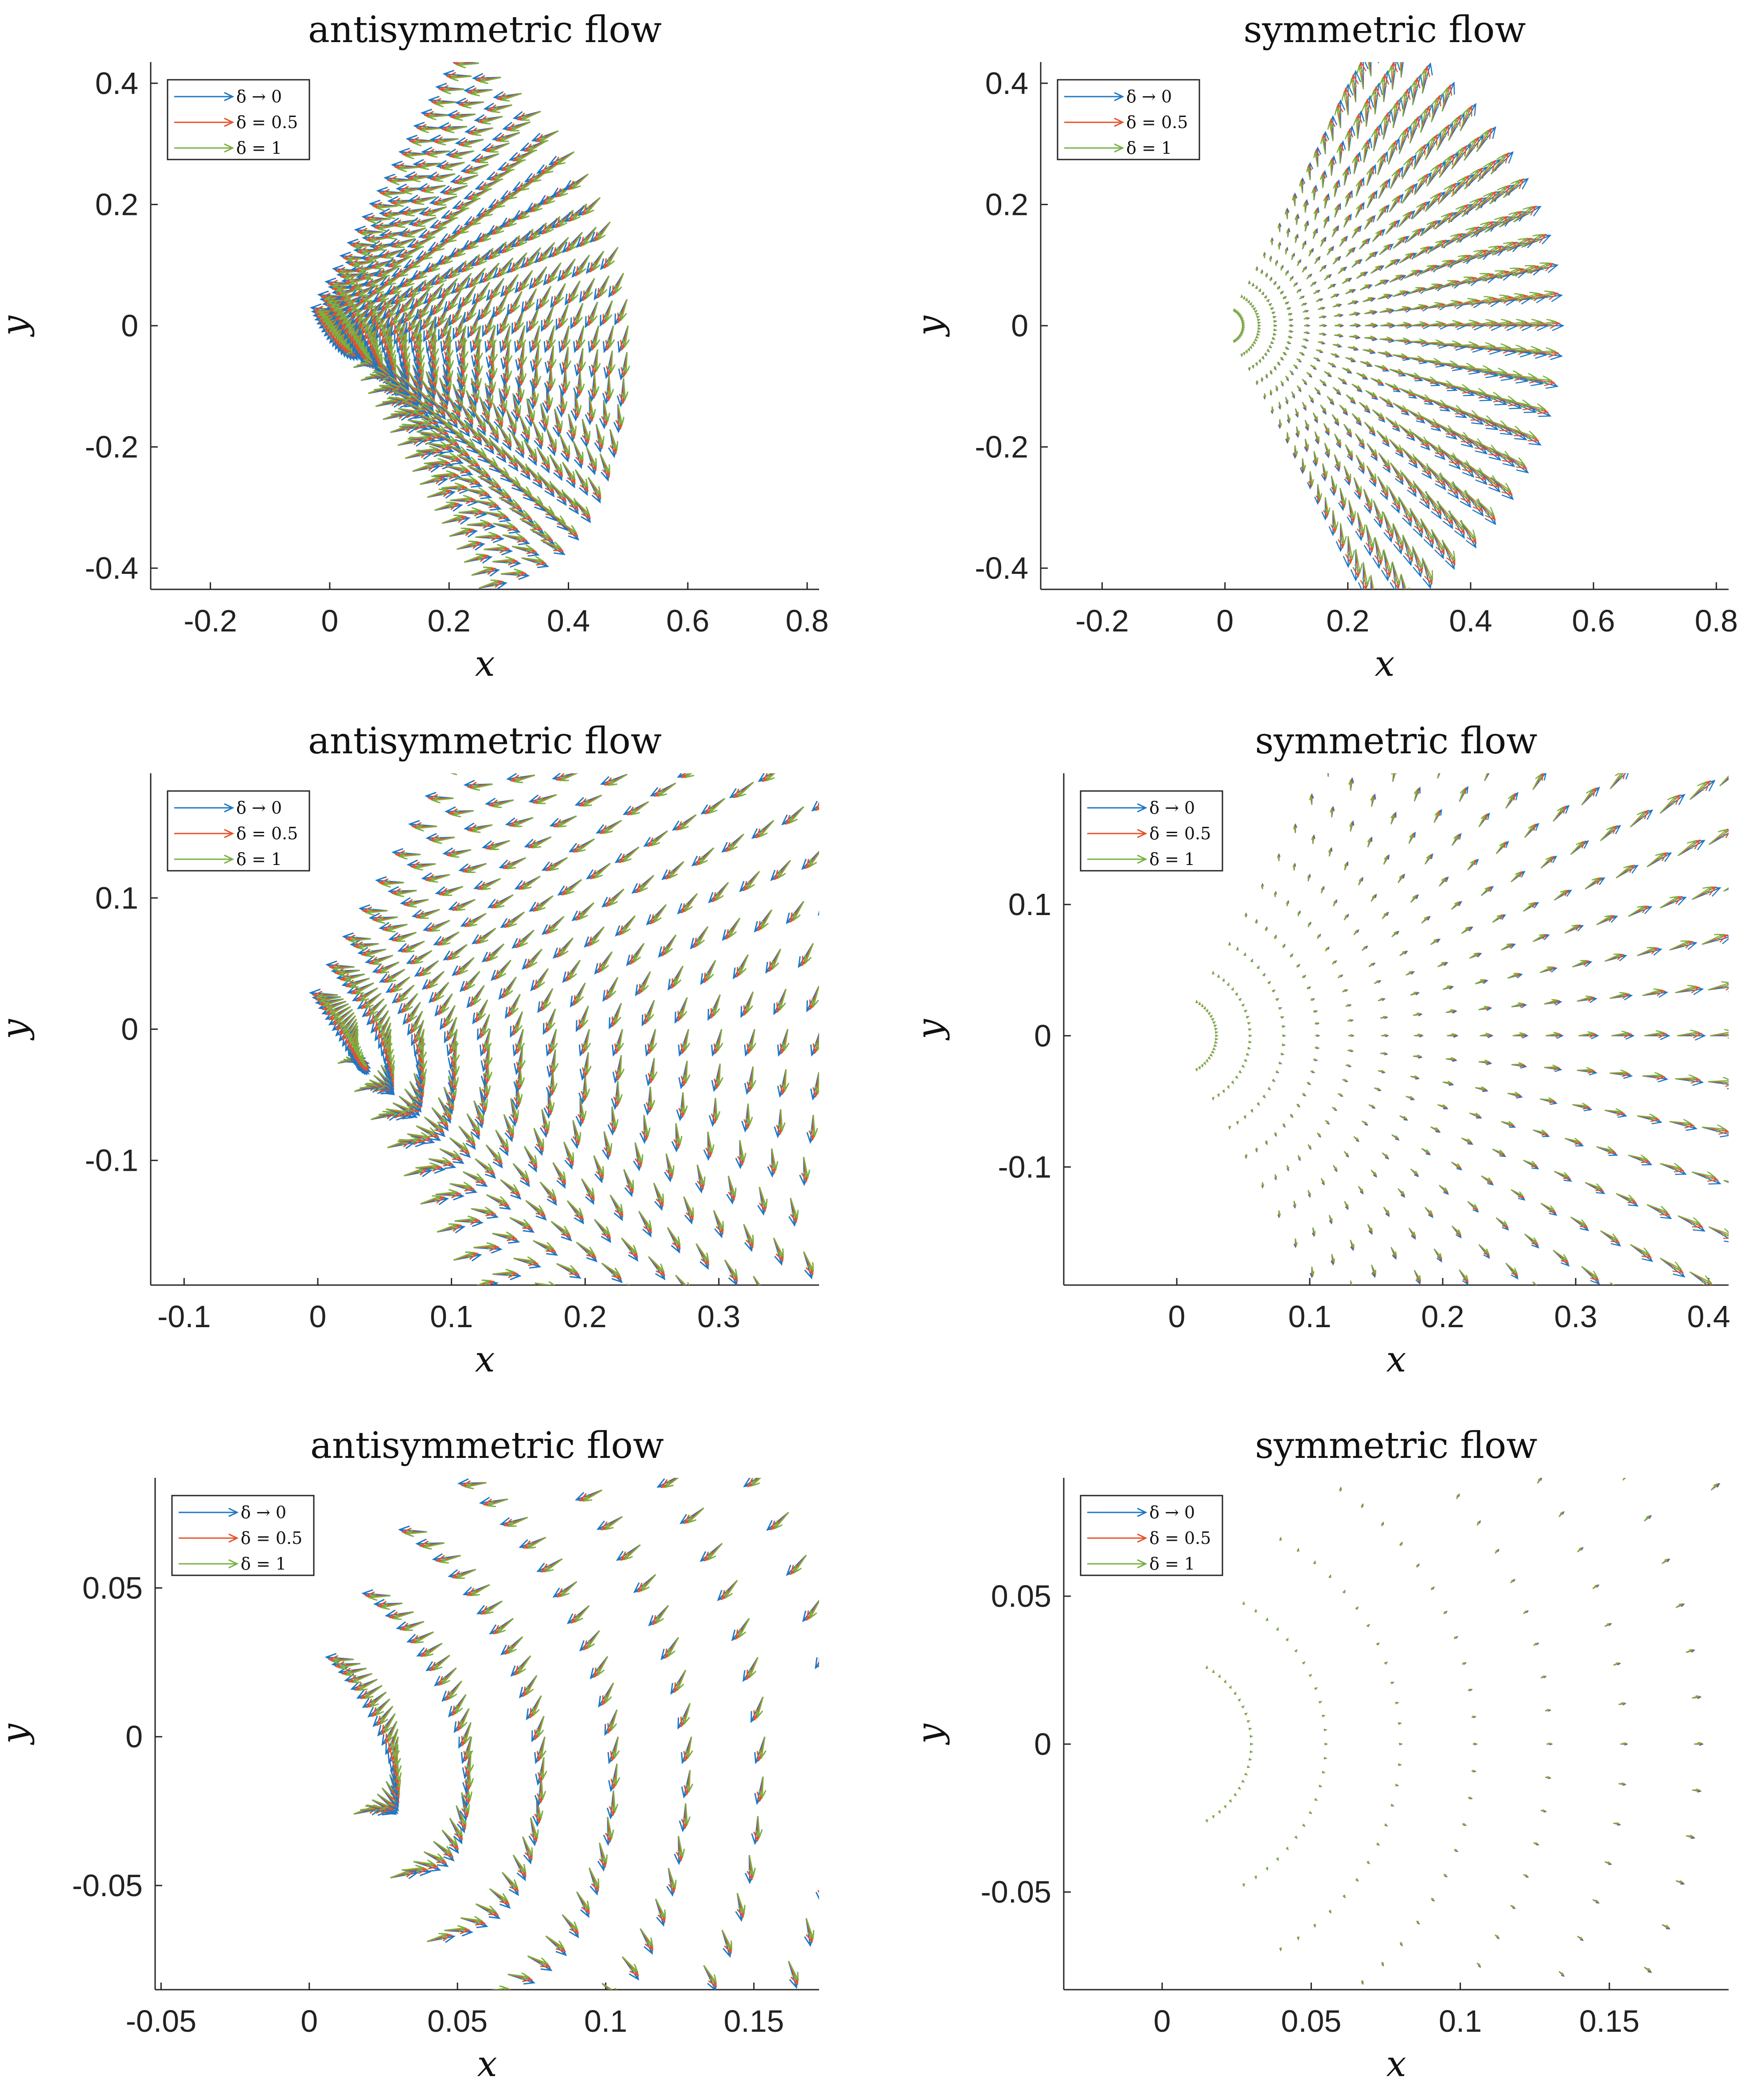 Image resolution: width=1749 pixels, height=2100 pixels. Describe the element at coordinates (1347, 621) in the screenshot. I see `x-tick-label: 0.2` at that location.